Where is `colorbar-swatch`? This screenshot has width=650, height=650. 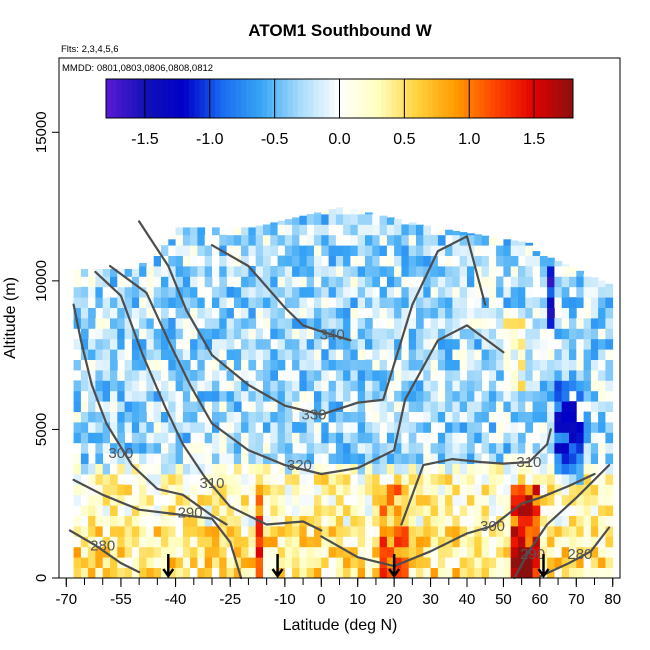 colorbar-swatch is located at coordinates (446, 98).